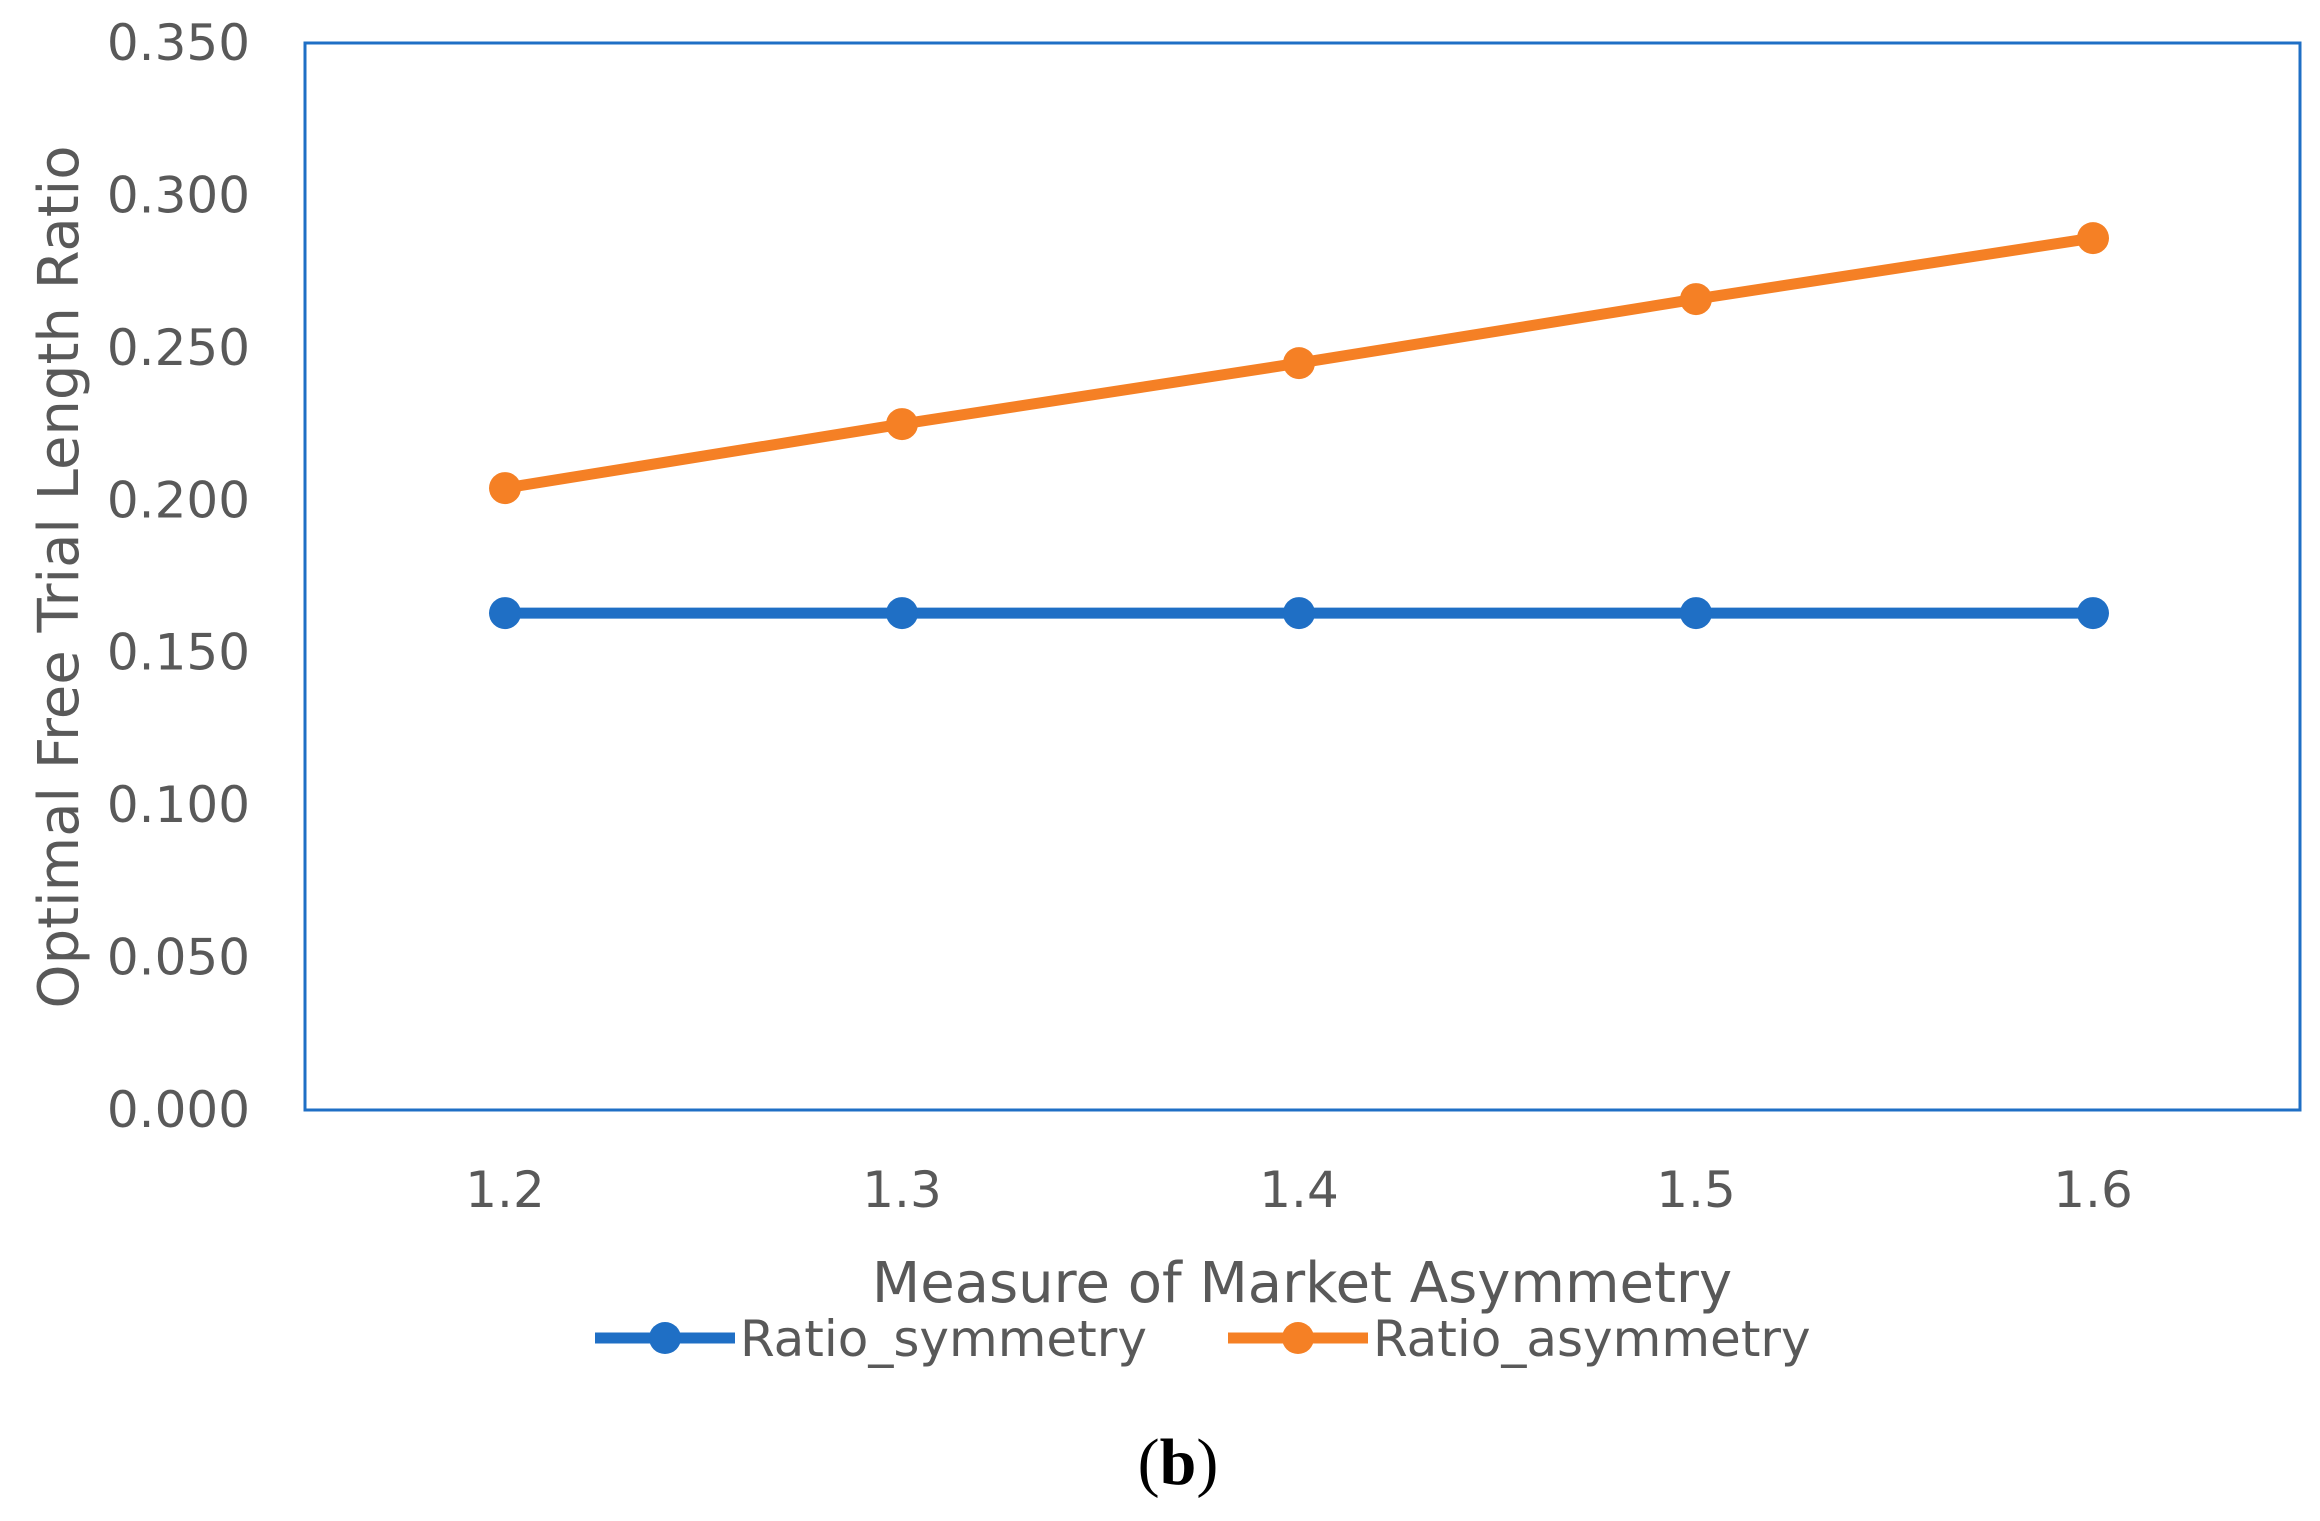  What do you see at coordinates (178, 43) in the screenshot?
I see `y-tick-label: 0.350` at bounding box center [178, 43].